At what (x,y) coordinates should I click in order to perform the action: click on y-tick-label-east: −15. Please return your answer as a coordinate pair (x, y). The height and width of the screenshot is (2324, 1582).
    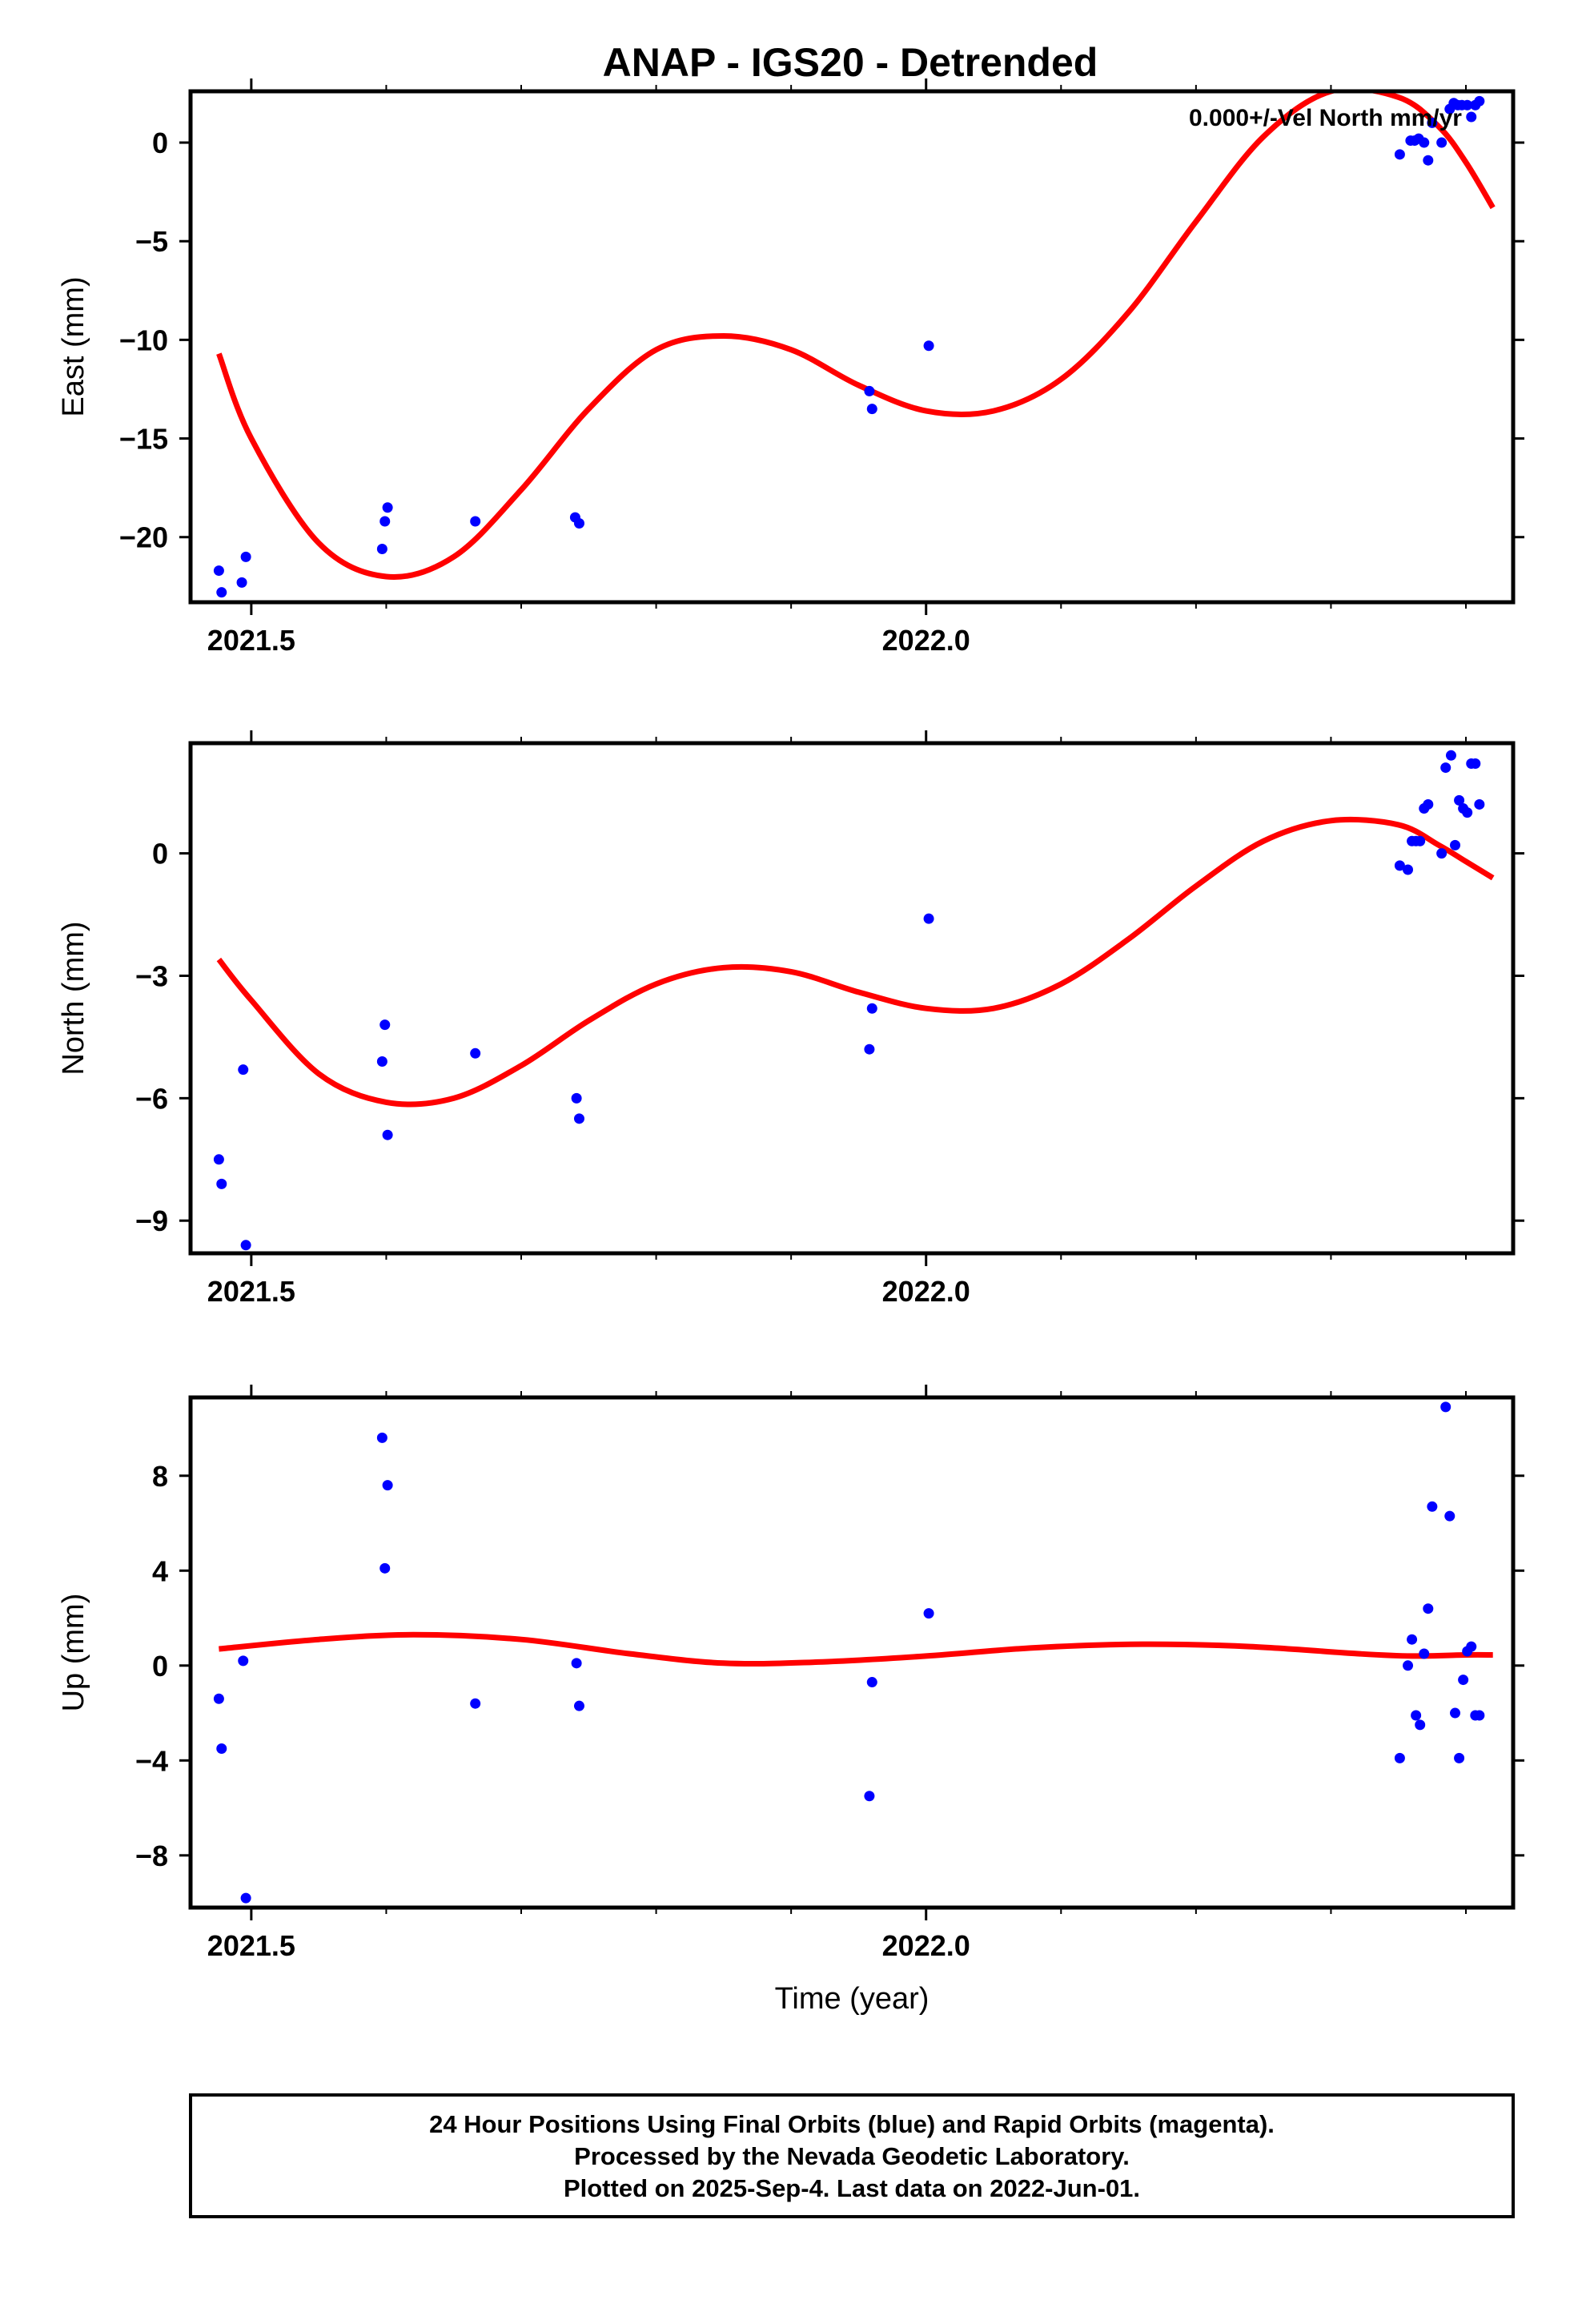
    Looking at the image, I should click on (144, 439).